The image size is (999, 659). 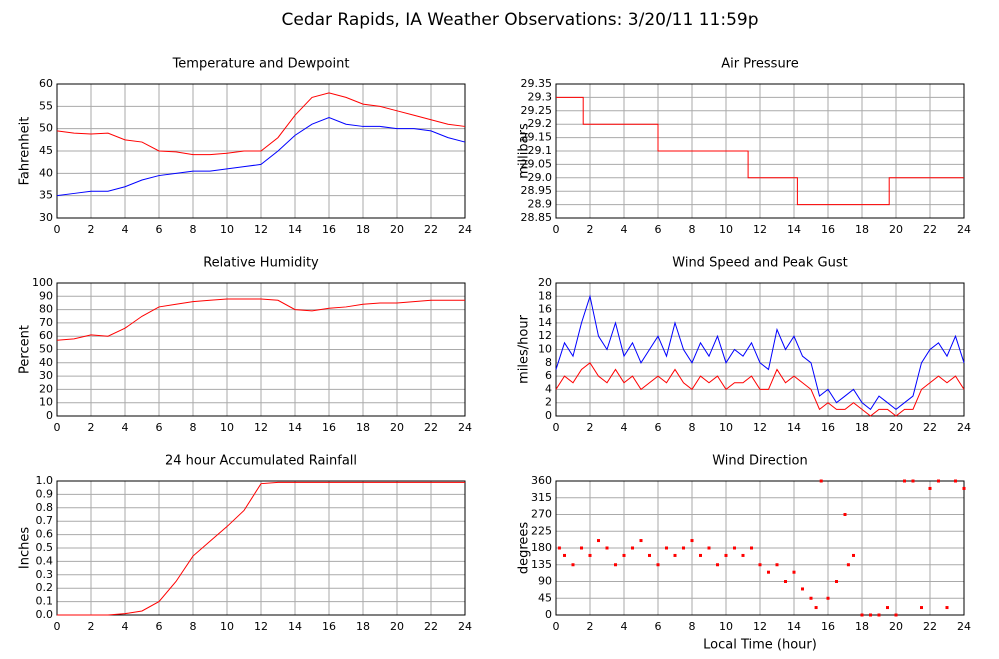 I want to click on y-tick-label: 0.9, so click(x=45, y=493).